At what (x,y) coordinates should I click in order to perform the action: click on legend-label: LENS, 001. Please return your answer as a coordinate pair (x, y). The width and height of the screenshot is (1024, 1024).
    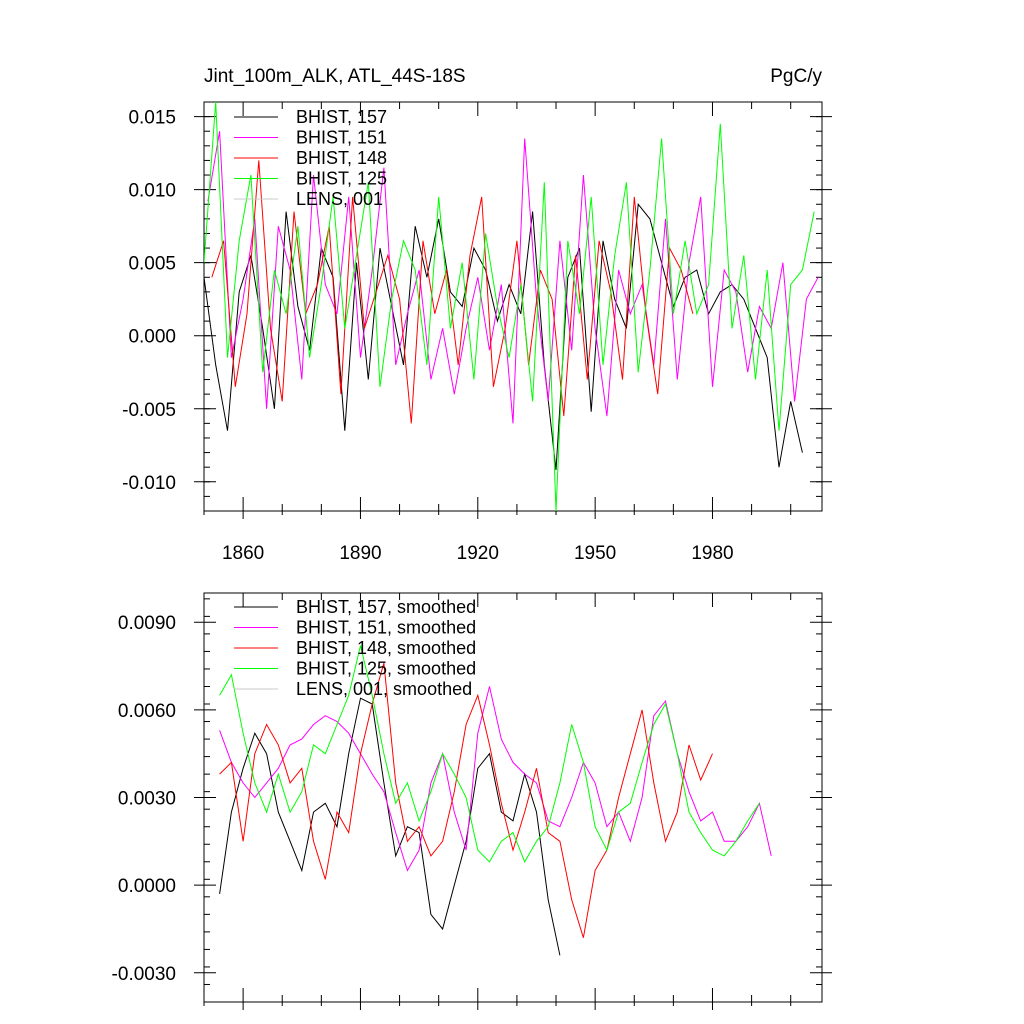
    Looking at the image, I should click on (339, 199).